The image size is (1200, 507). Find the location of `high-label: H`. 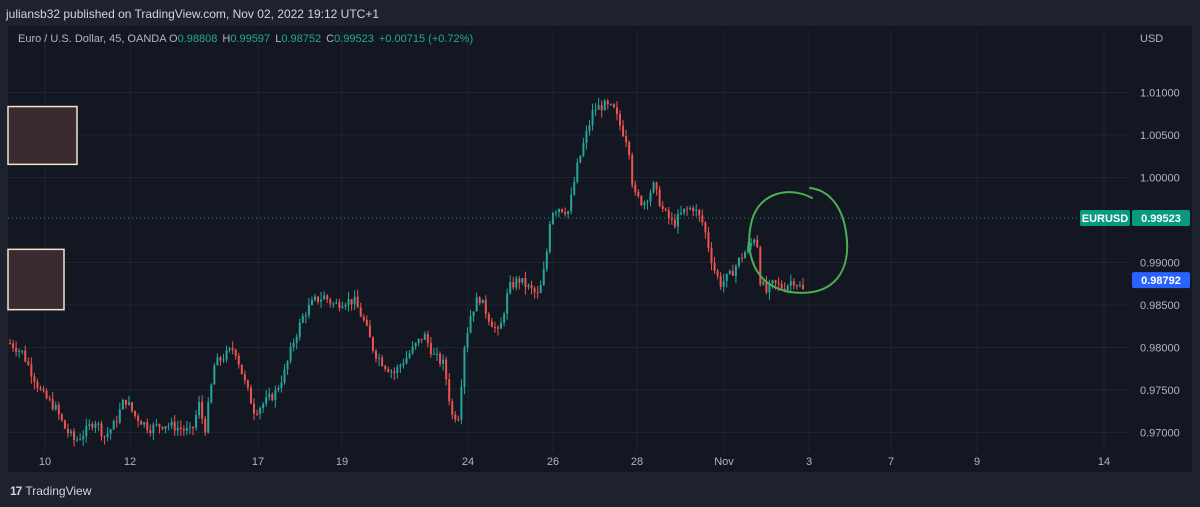

high-label: H is located at coordinates (226, 39).